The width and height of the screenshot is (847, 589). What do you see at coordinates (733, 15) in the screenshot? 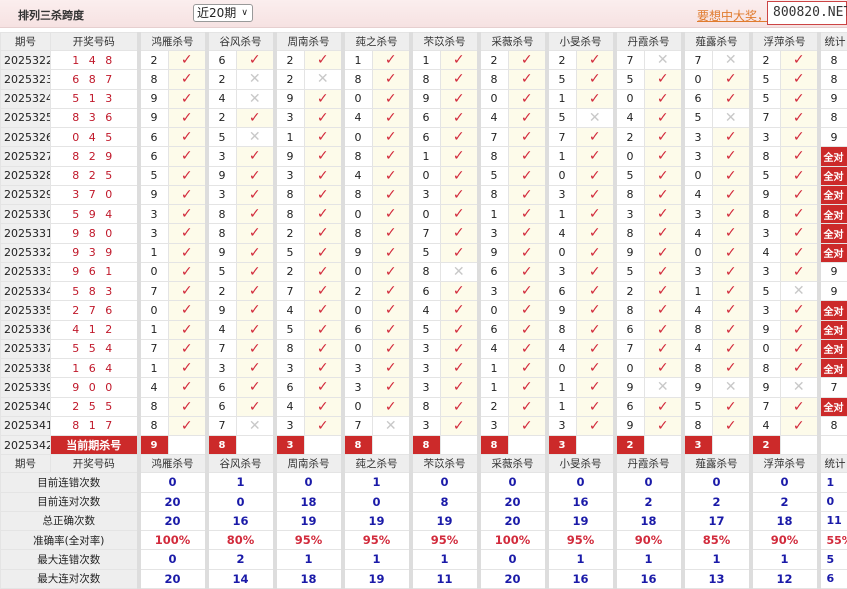
I see `promo-link: 要想中大奖，` at bounding box center [733, 15].